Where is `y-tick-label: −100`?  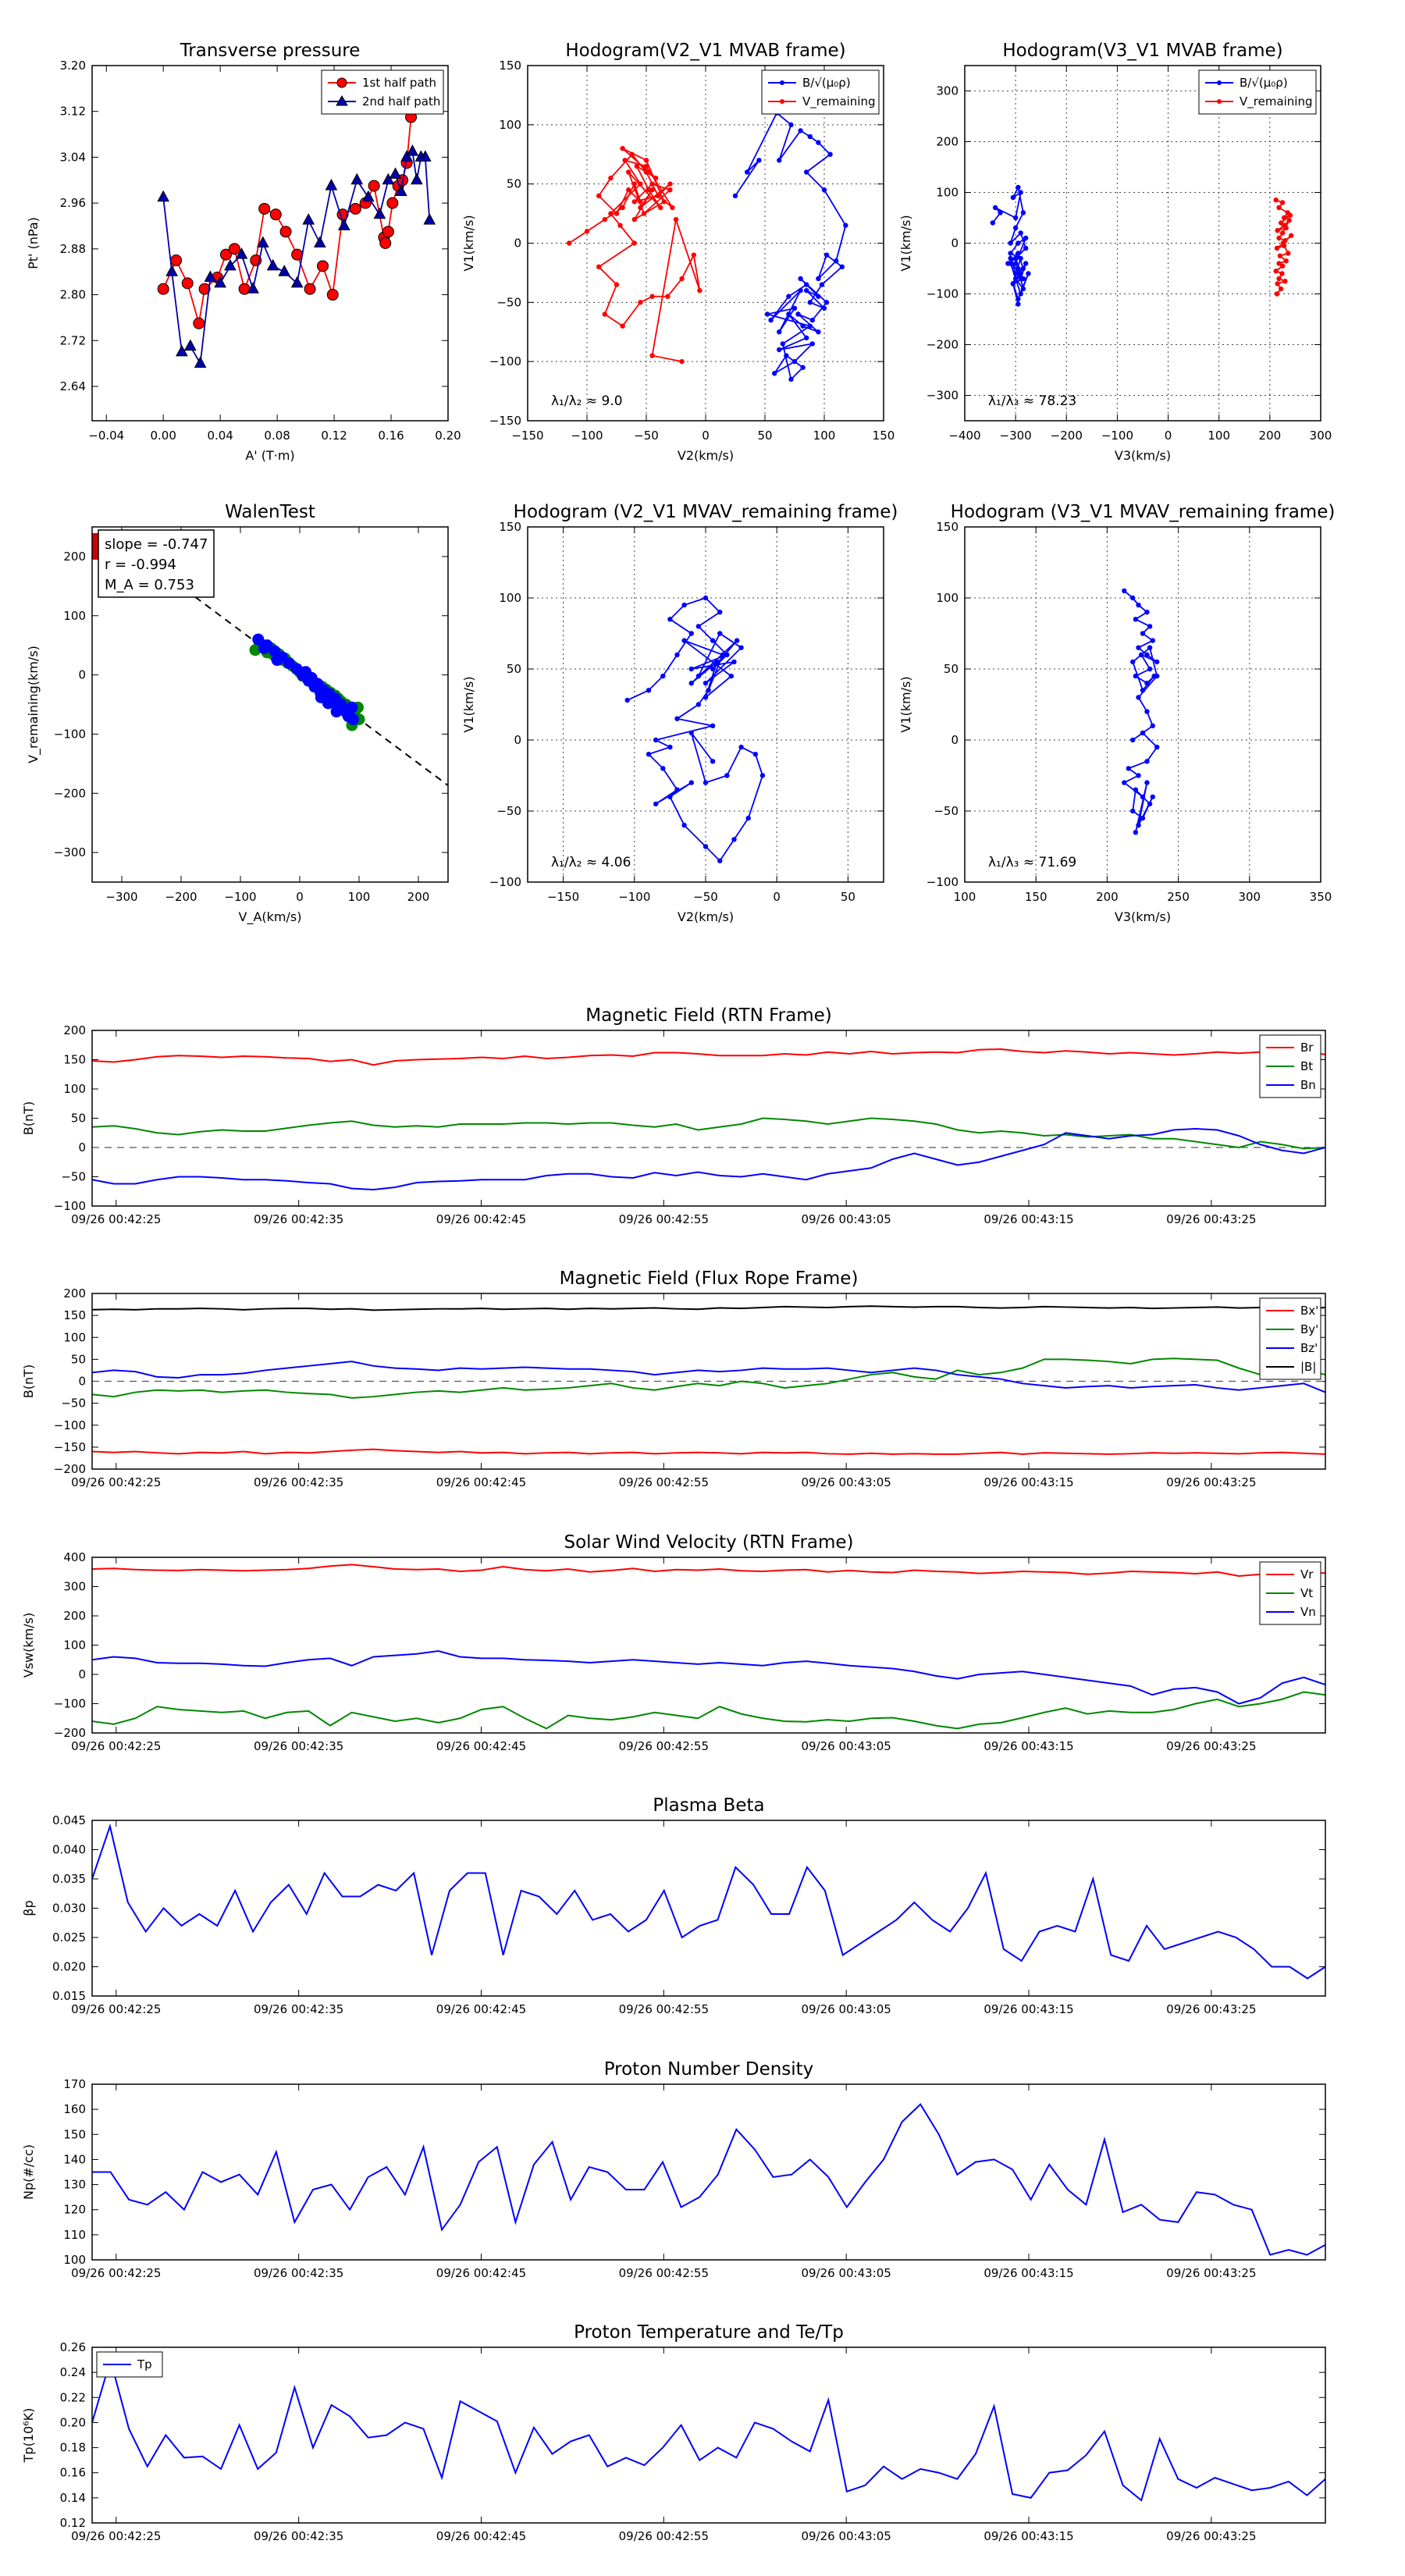 y-tick-label: −100 is located at coordinates (70, 1206).